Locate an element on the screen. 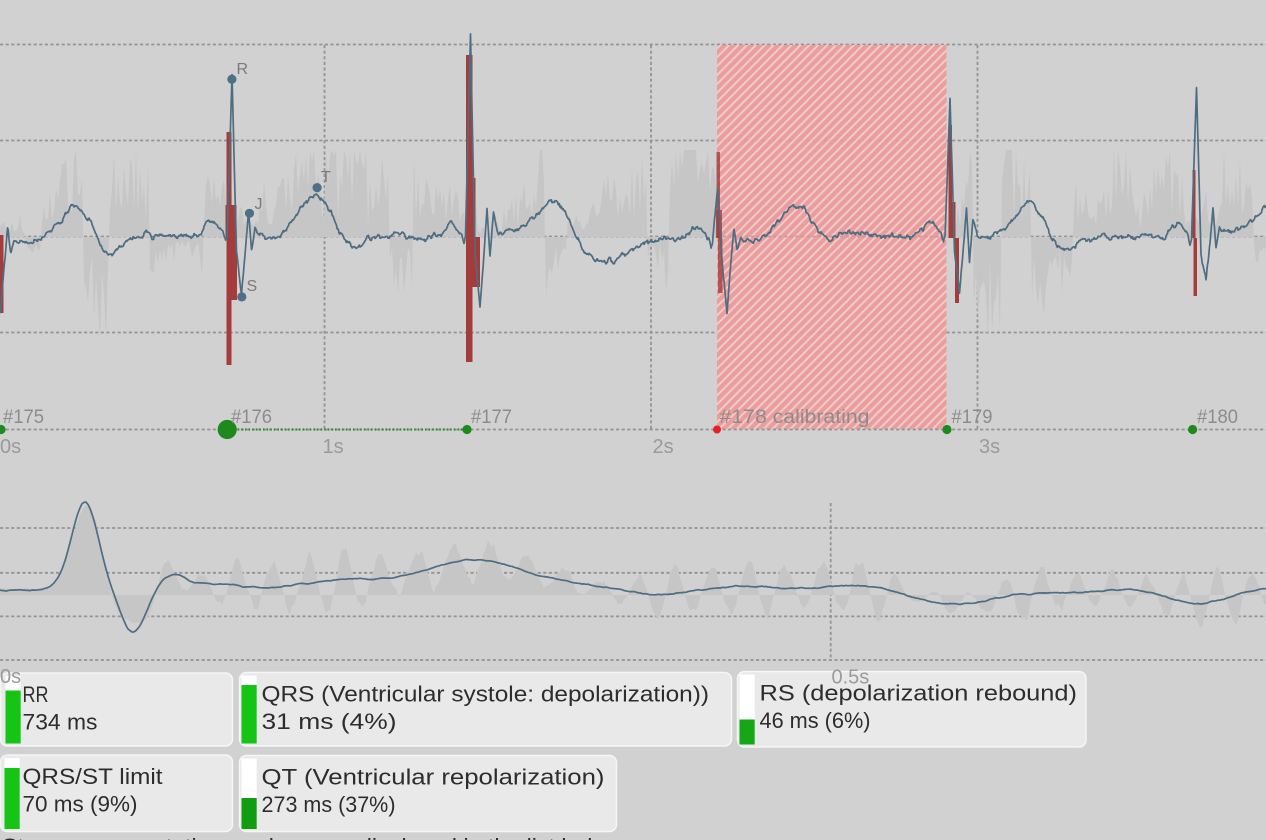 The image size is (1266, 840). svg-text: 2s is located at coordinates (663, 447).